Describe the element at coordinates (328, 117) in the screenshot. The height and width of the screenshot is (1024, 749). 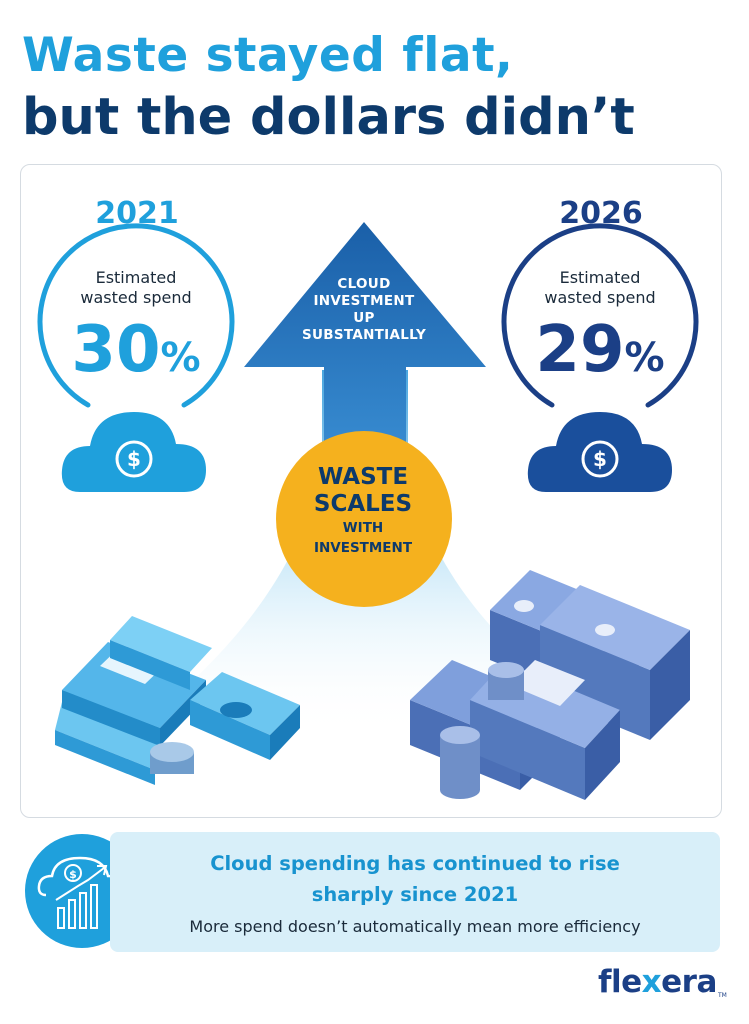
I see `headline-line-2: but the dollars didn’t` at that location.